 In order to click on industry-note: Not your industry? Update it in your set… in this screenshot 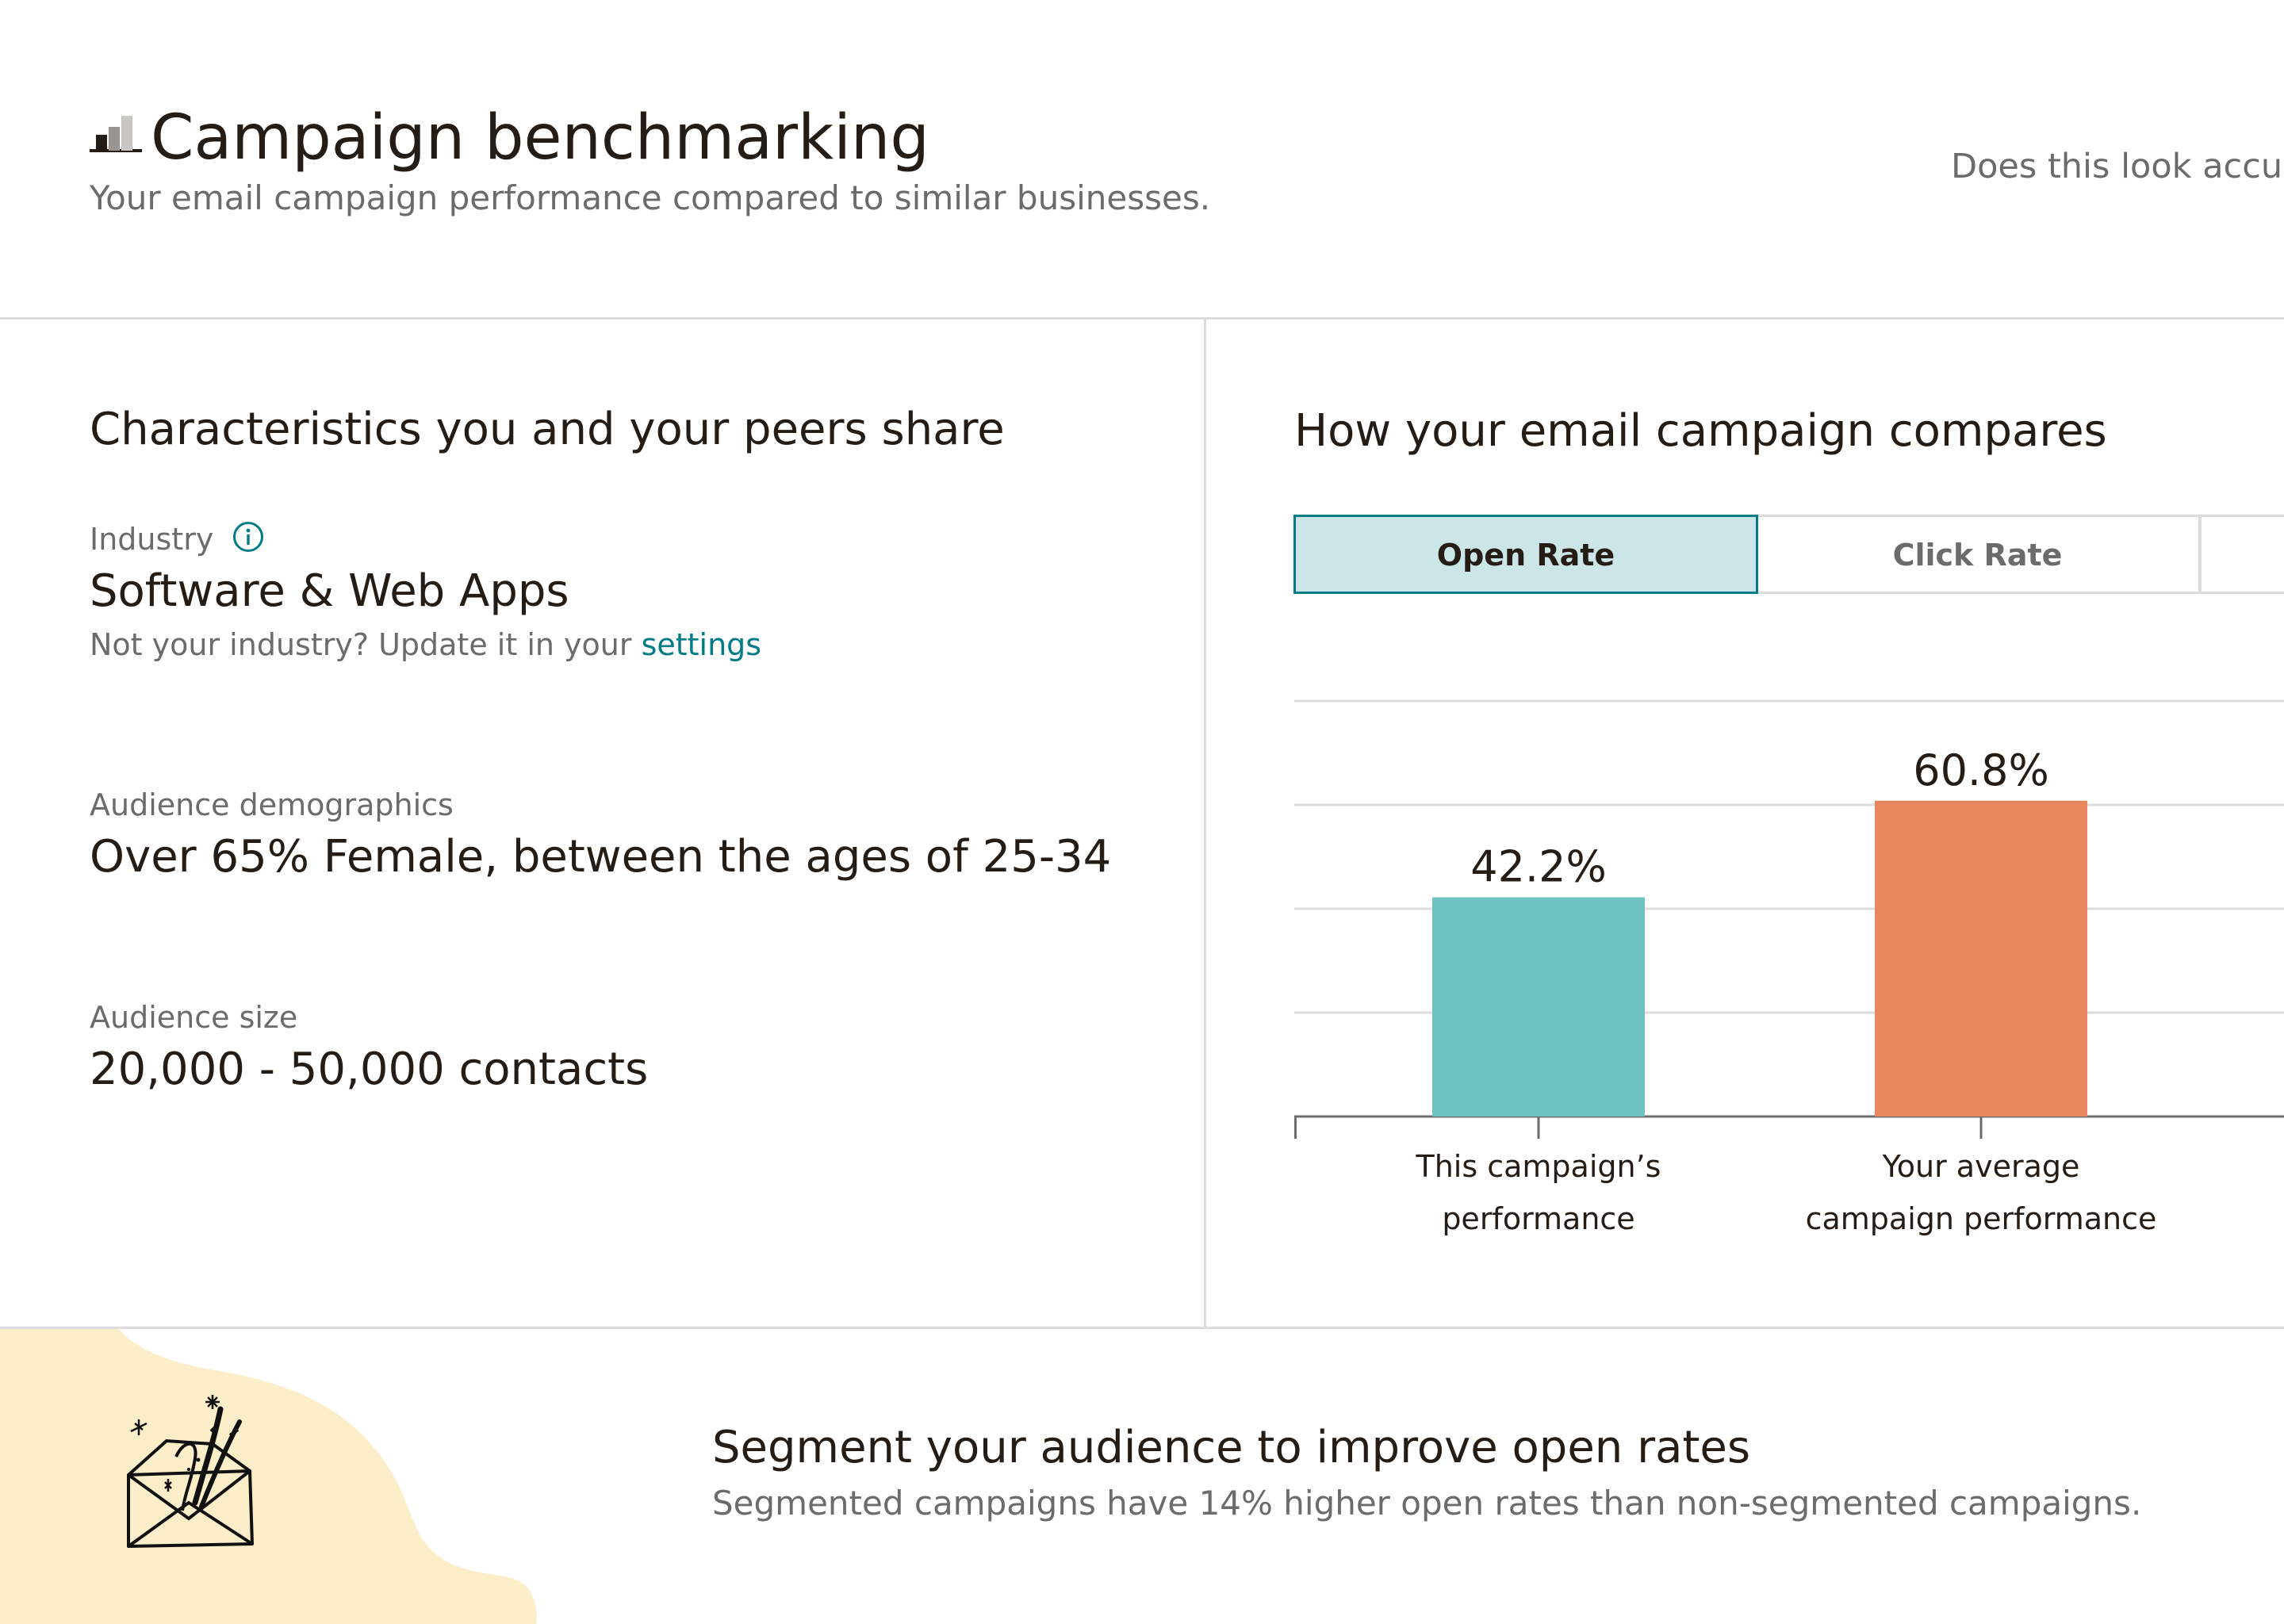, I will do `click(425, 645)`.